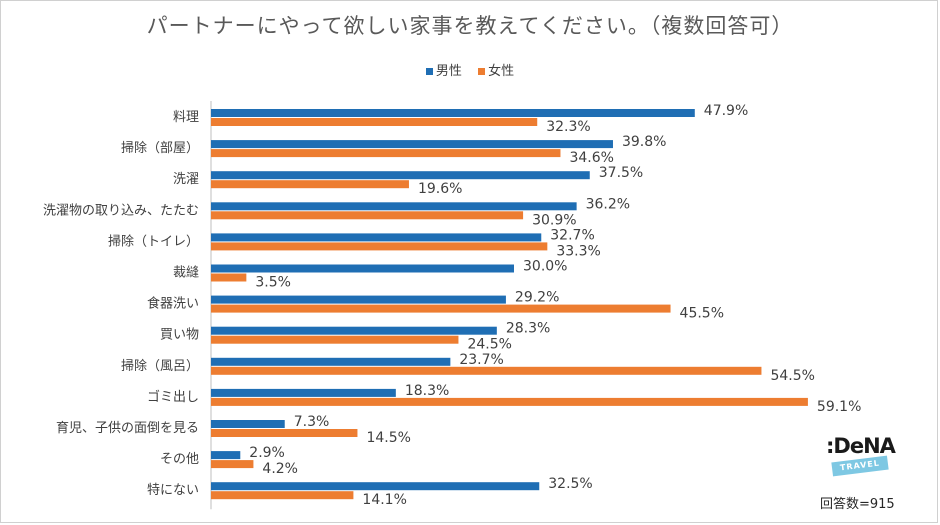 This screenshot has width=940, height=525. What do you see at coordinates (644, 142) in the screenshot?
I see `data-label-male: 39.8%` at bounding box center [644, 142].